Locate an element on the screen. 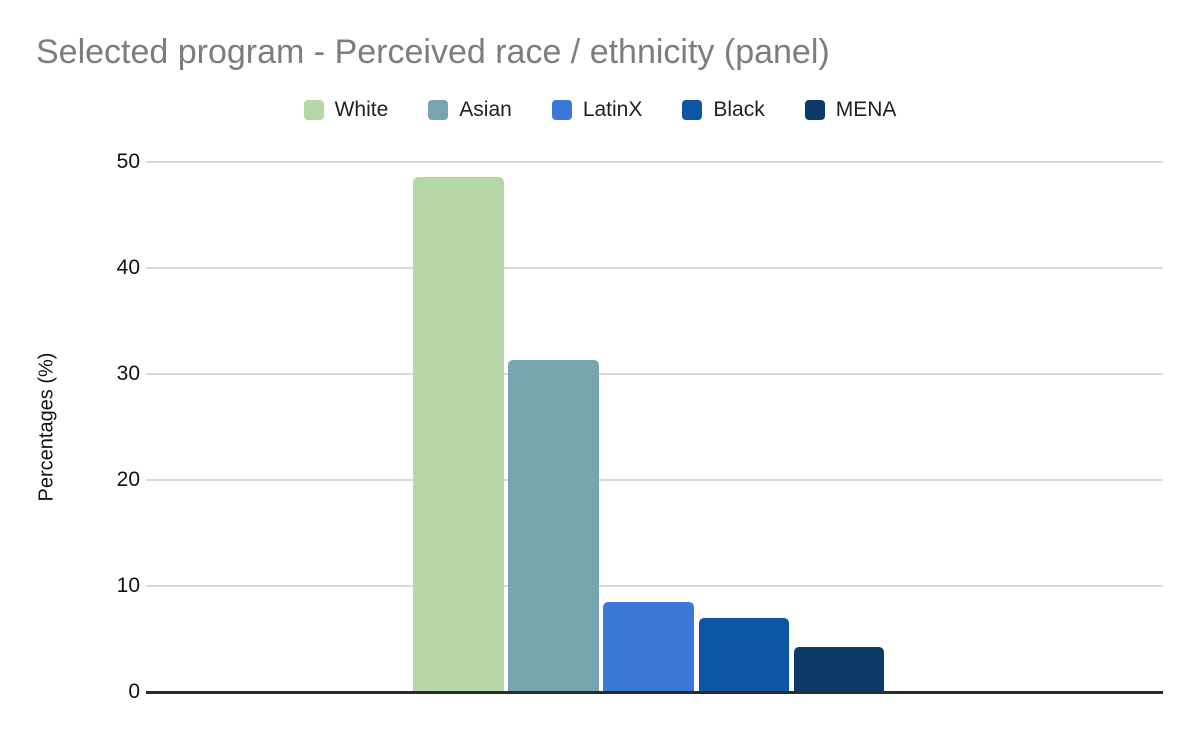 This screenshot has height=742, width=1200. y-tick-label-10: 10 is located at coordinates (128, 585).